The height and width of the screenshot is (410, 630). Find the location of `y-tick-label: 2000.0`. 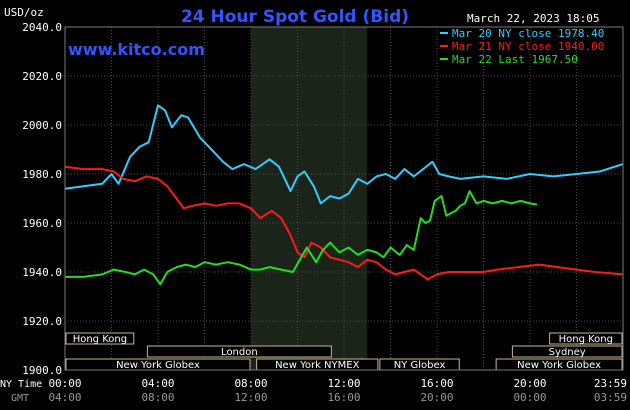

y-tick-label: 2000.0 is located at coordinates (42, 125).